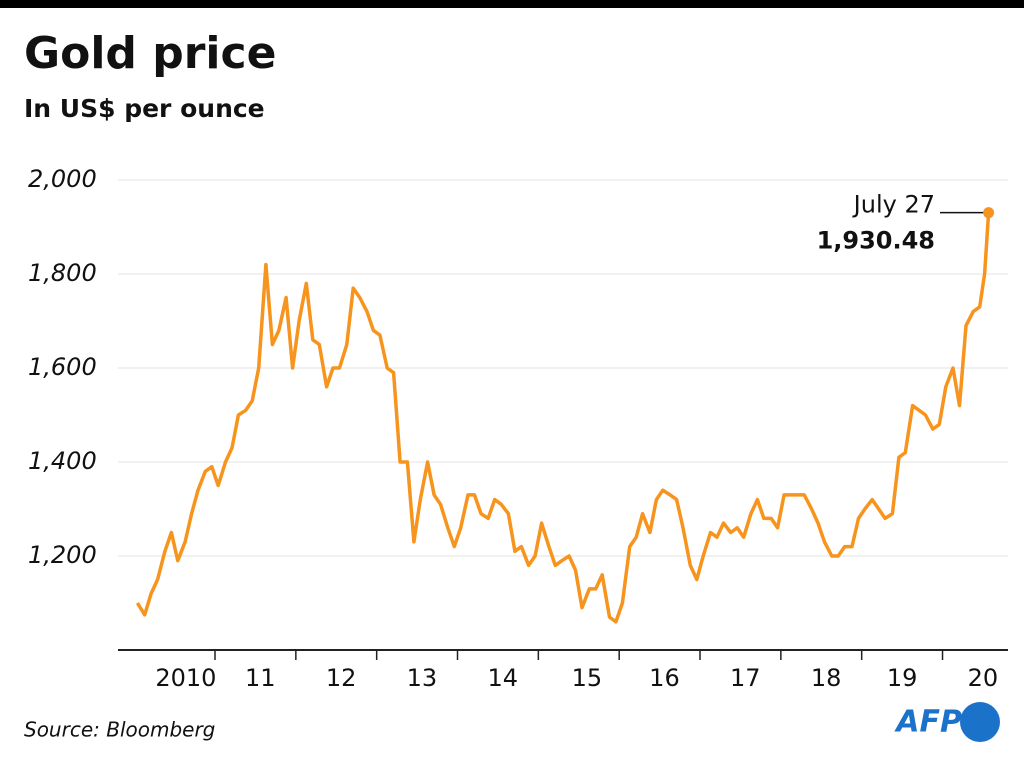 The height and width of the screenshot is (763, 1024). Describe the element at coordinates (62, 179) in the screenshot. I see `y-tick-label: 2,000` at that location.